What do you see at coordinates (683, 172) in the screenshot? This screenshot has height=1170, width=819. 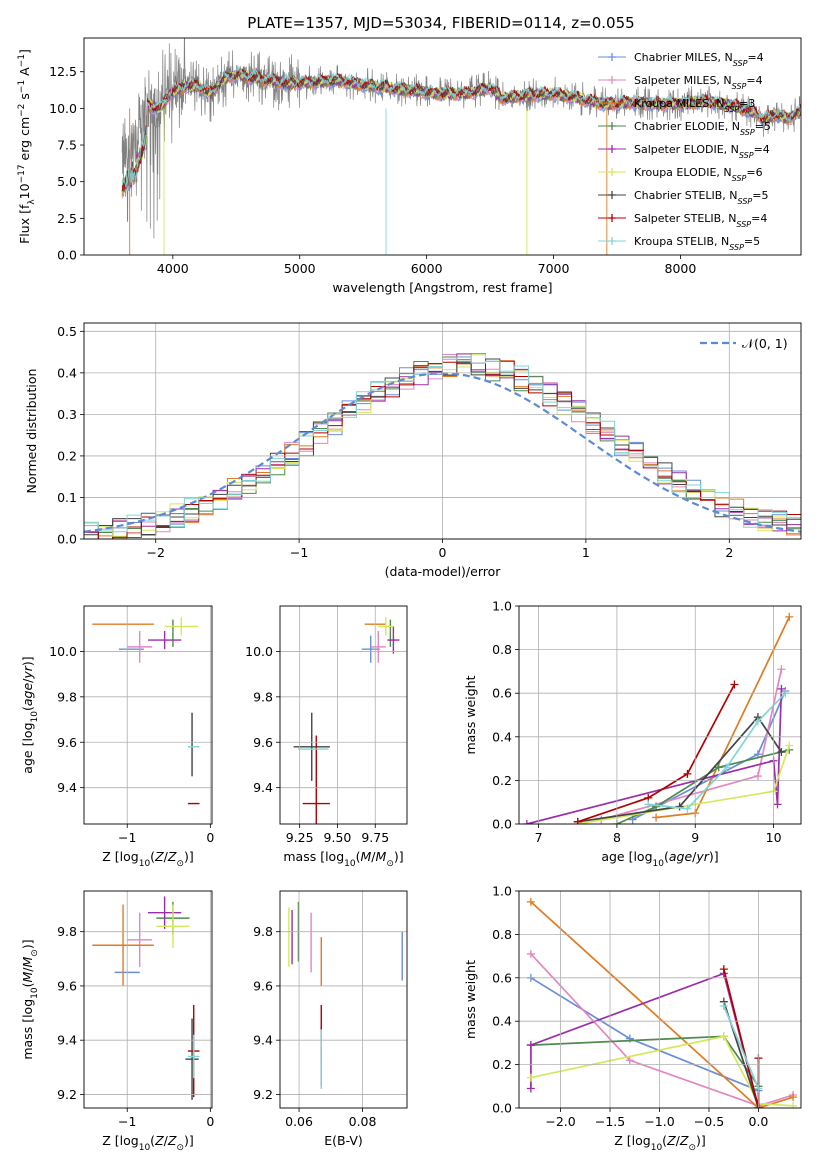 I see `legend-text: Kroupa ELODIE, N` at bounding box center [683, 172].